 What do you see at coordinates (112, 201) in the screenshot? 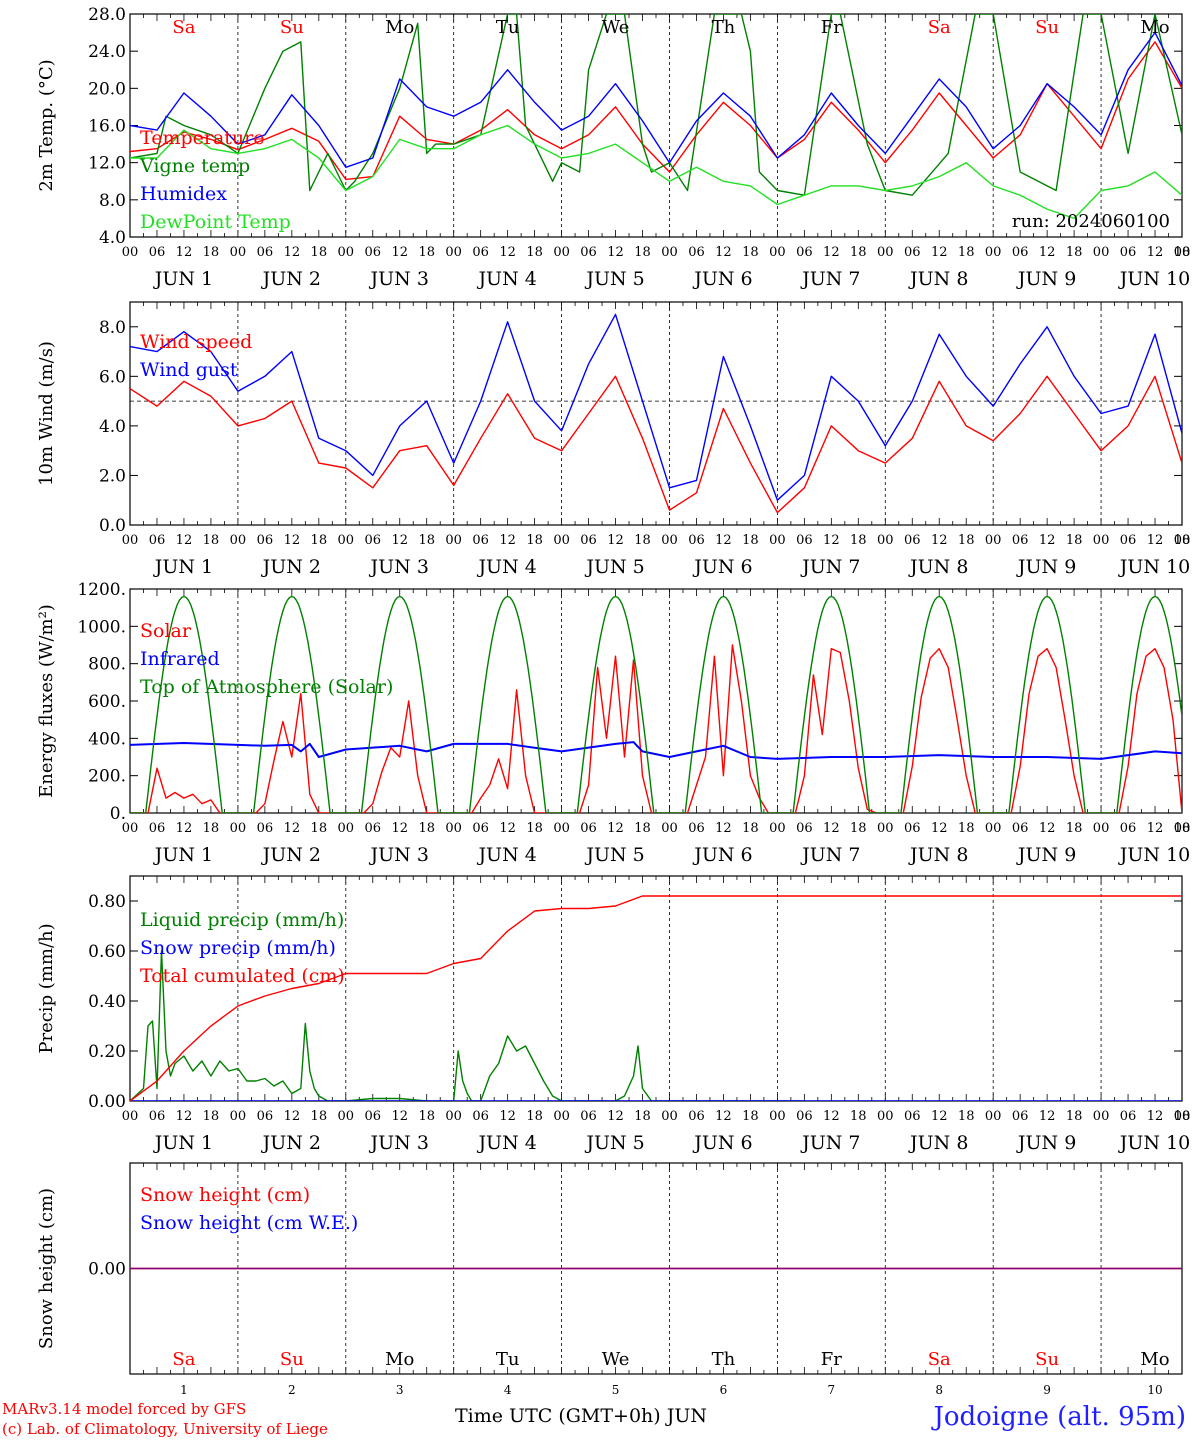
I see `y-tick-label: 8.0` at bounding box center [112, 201].